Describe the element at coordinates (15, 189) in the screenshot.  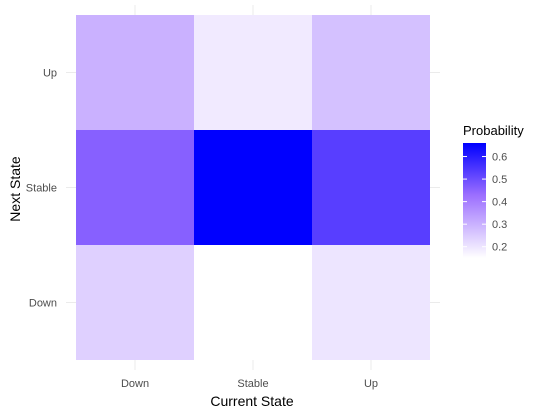
I see `y-axis-title: Next State` at that location.